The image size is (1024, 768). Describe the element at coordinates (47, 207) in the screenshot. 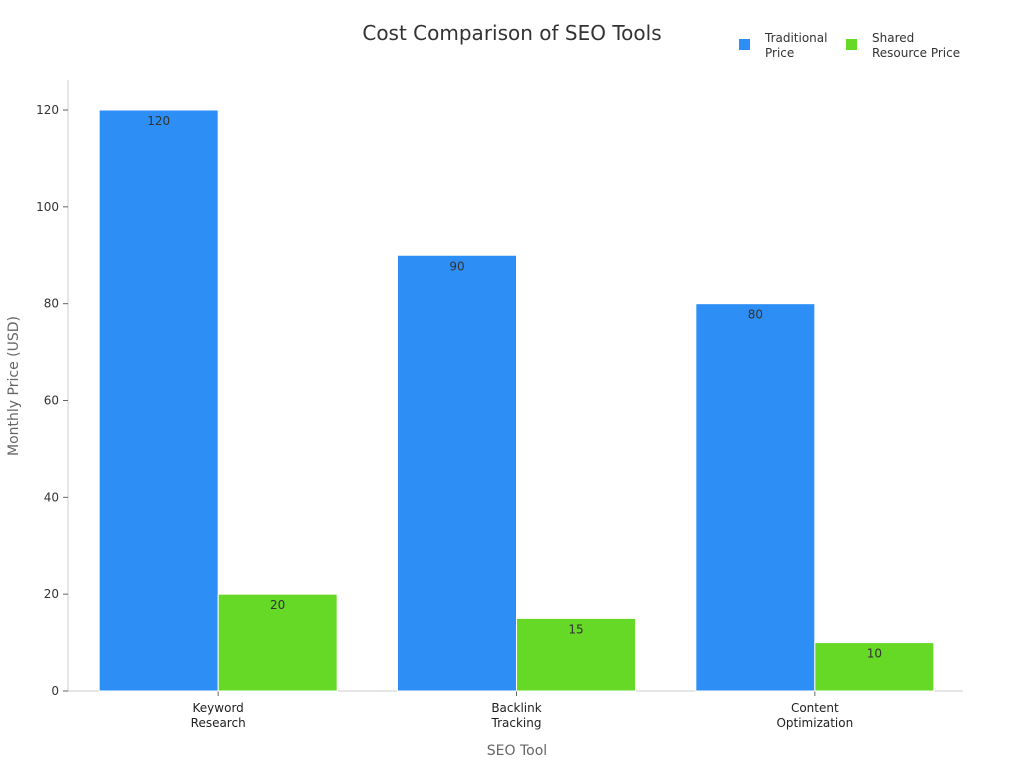

I see `y-tick-label: 100` at that location.